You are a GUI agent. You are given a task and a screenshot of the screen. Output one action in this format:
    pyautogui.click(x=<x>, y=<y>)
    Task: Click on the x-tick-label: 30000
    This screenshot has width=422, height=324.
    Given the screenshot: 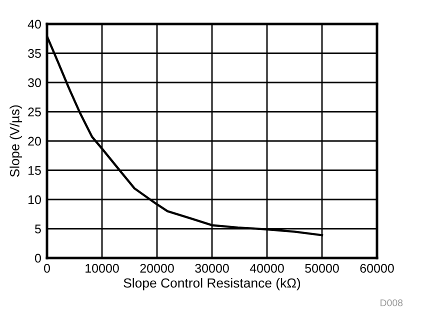 What is the action you would take?
    pyautogui.click(x=212, y=268)
    